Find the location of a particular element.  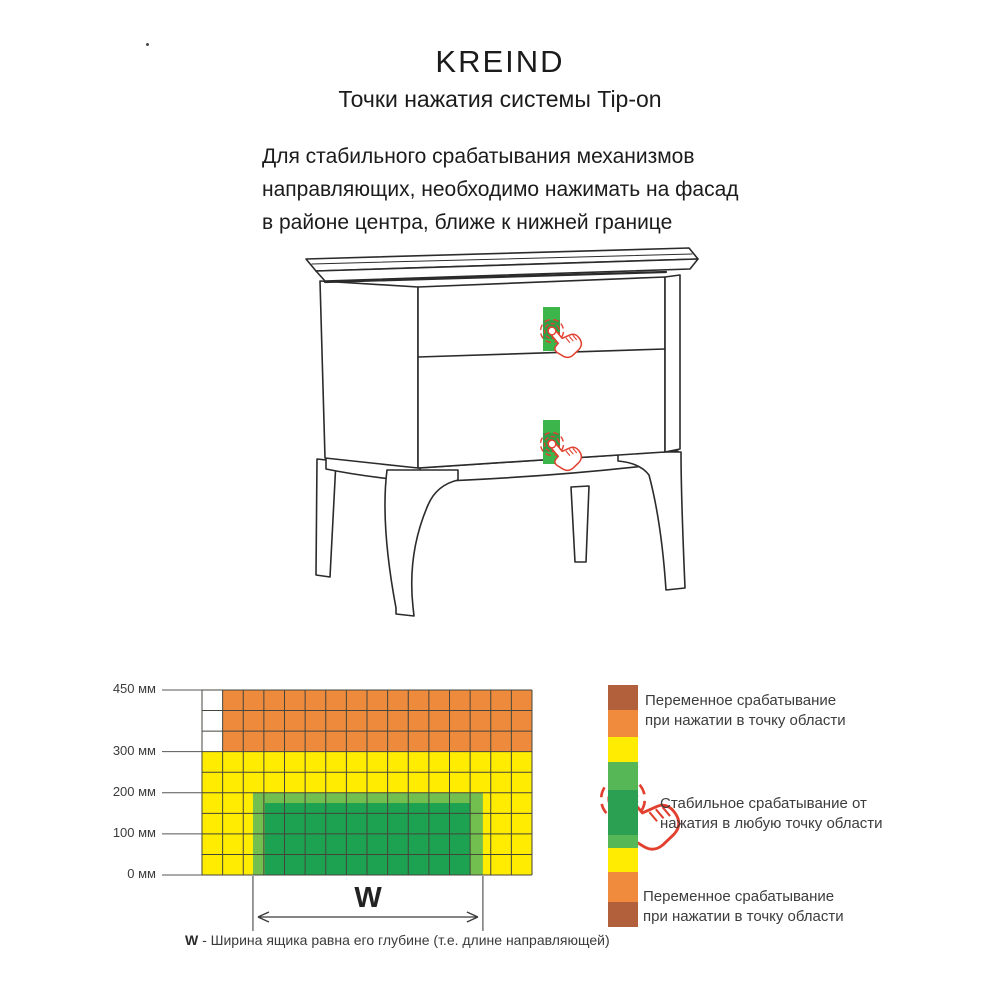

brand-title: KREIND is located at coordinates (500, 61).